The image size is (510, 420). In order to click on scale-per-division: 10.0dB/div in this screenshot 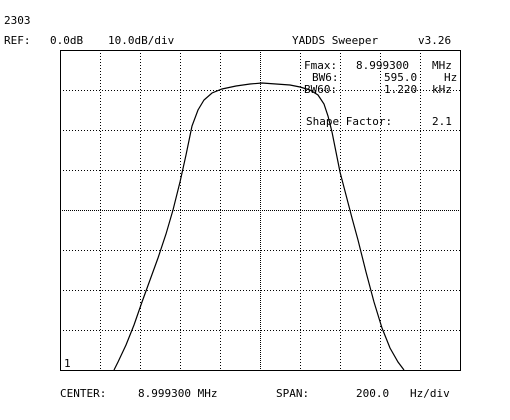, I will do `click(141, 40)`.